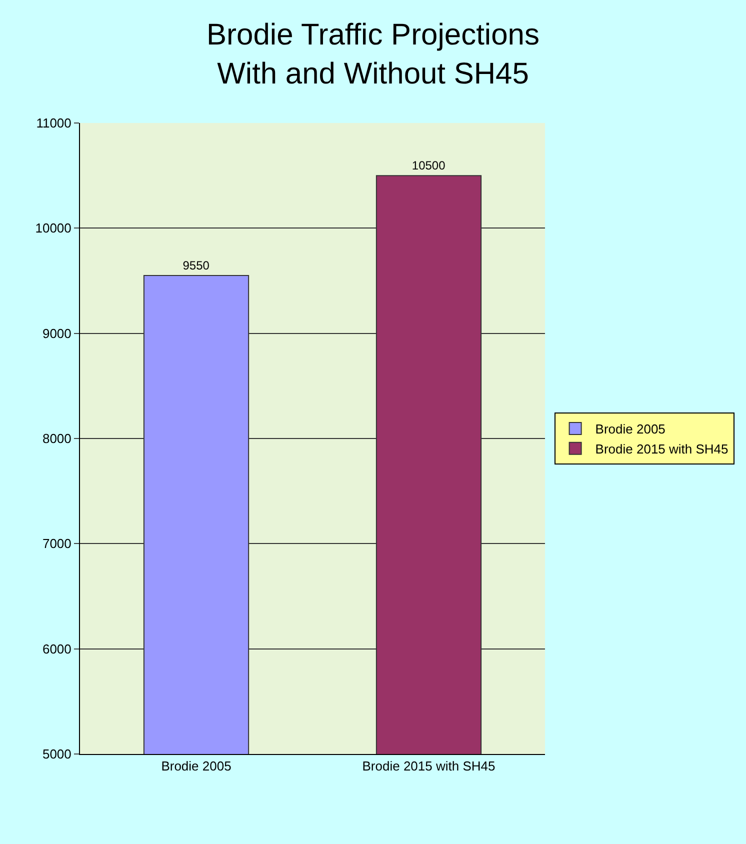 This screenshot has height=844, width=746. I want to click on y-tick-label: 11000, so click(54, 123).